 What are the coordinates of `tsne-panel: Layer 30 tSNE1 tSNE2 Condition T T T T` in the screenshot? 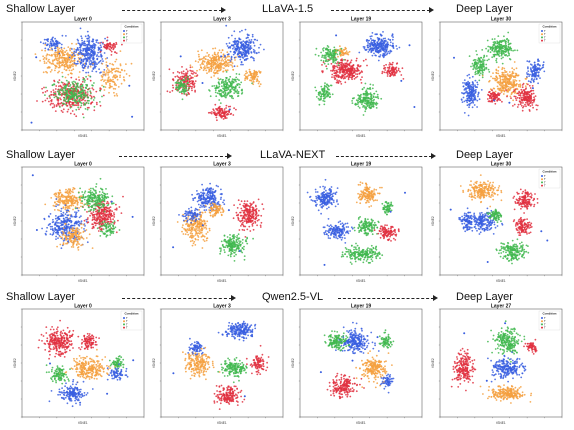 It's located at (497, 79).